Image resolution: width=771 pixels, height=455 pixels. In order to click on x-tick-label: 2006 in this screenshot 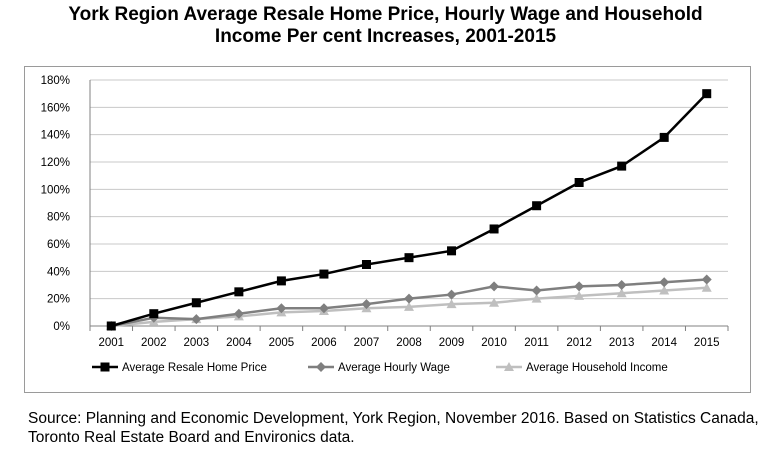, I will do `click(324, 343)`.